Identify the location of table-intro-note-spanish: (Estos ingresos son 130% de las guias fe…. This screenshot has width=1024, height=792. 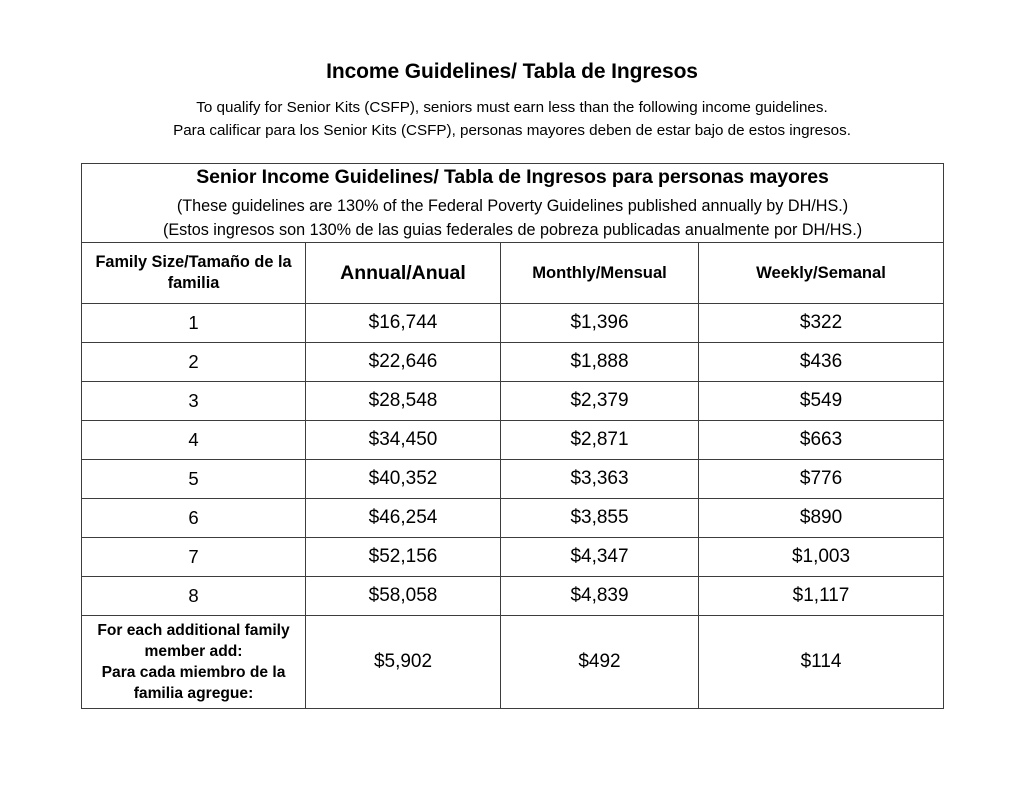
(512, 230).